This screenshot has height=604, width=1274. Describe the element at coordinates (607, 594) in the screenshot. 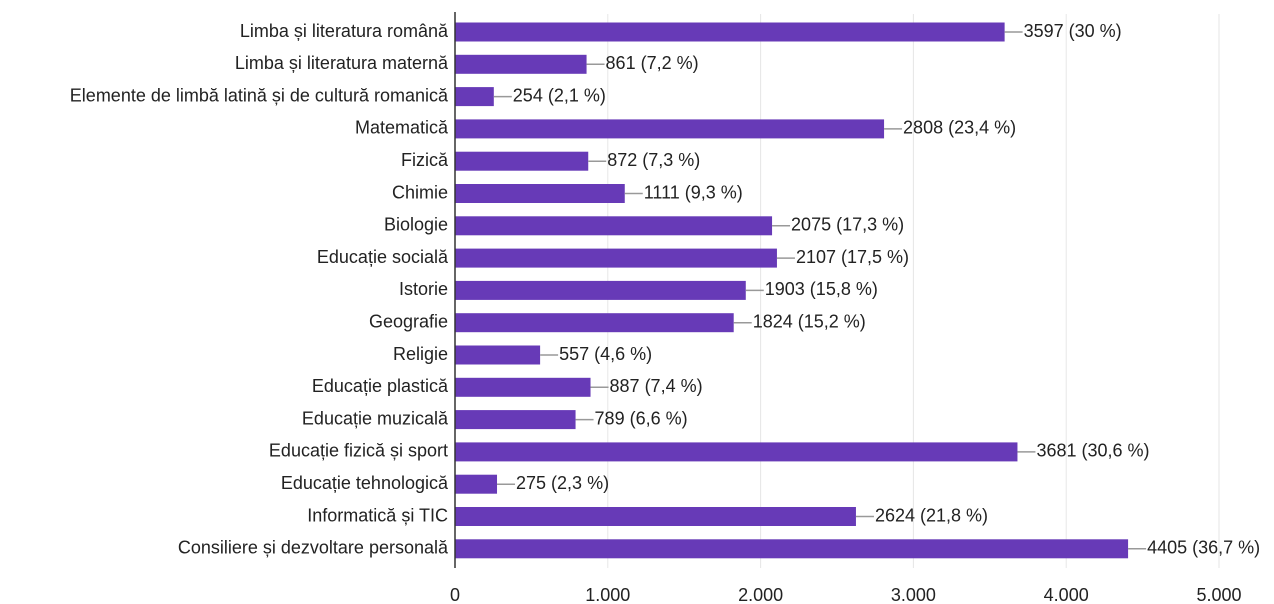

I see `x-tick-label: 1.000` at that location.